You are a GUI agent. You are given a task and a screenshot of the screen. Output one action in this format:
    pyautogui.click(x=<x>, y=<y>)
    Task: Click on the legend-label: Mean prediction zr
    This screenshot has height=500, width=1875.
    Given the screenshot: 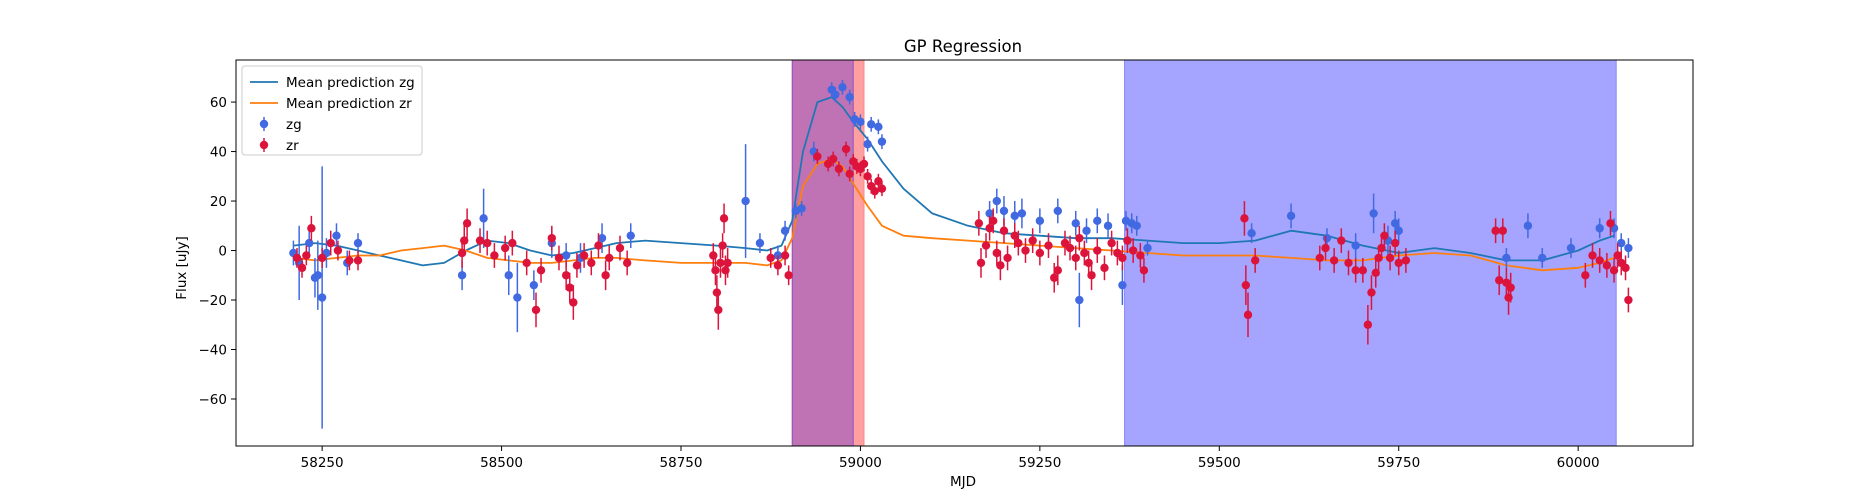 What is the action you would take?
    pyautogui.click(x=349, y=104)
    